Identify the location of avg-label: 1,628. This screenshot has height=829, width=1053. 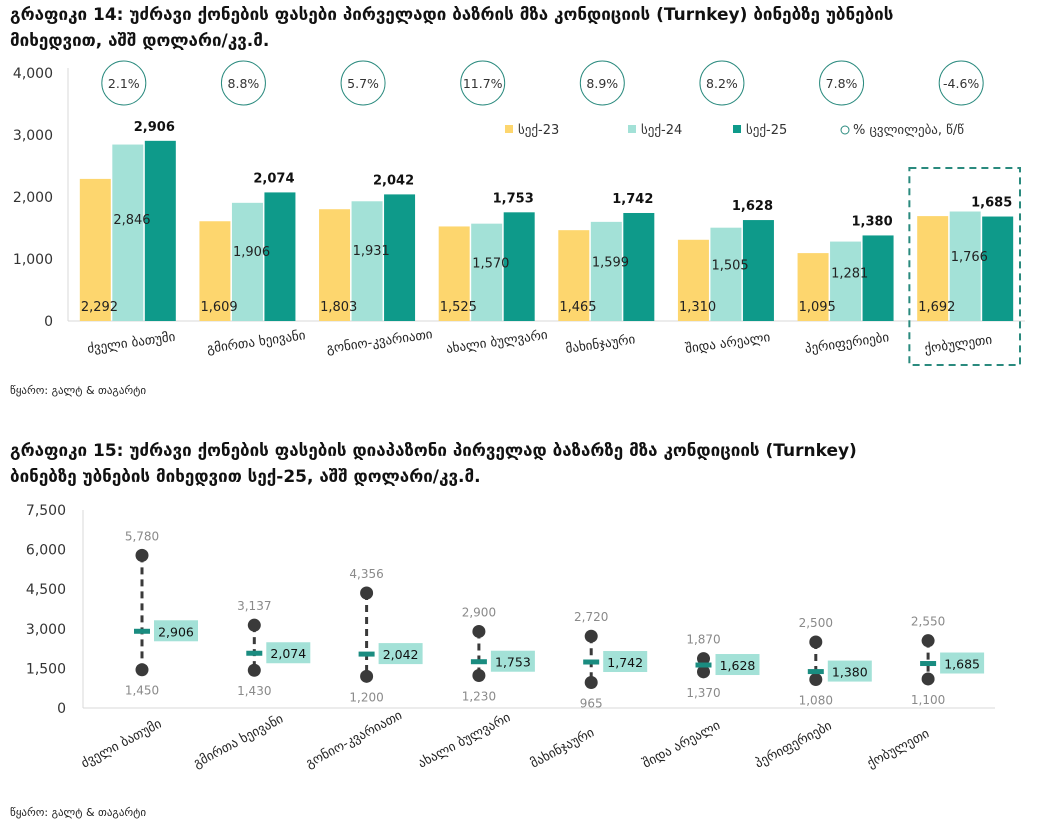
(738, 665).